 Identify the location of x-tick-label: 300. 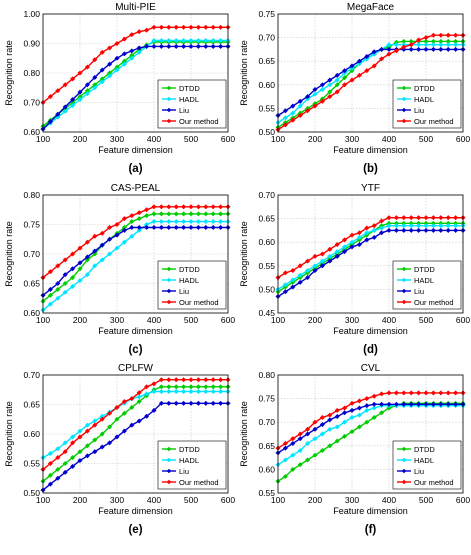
(352, 500).